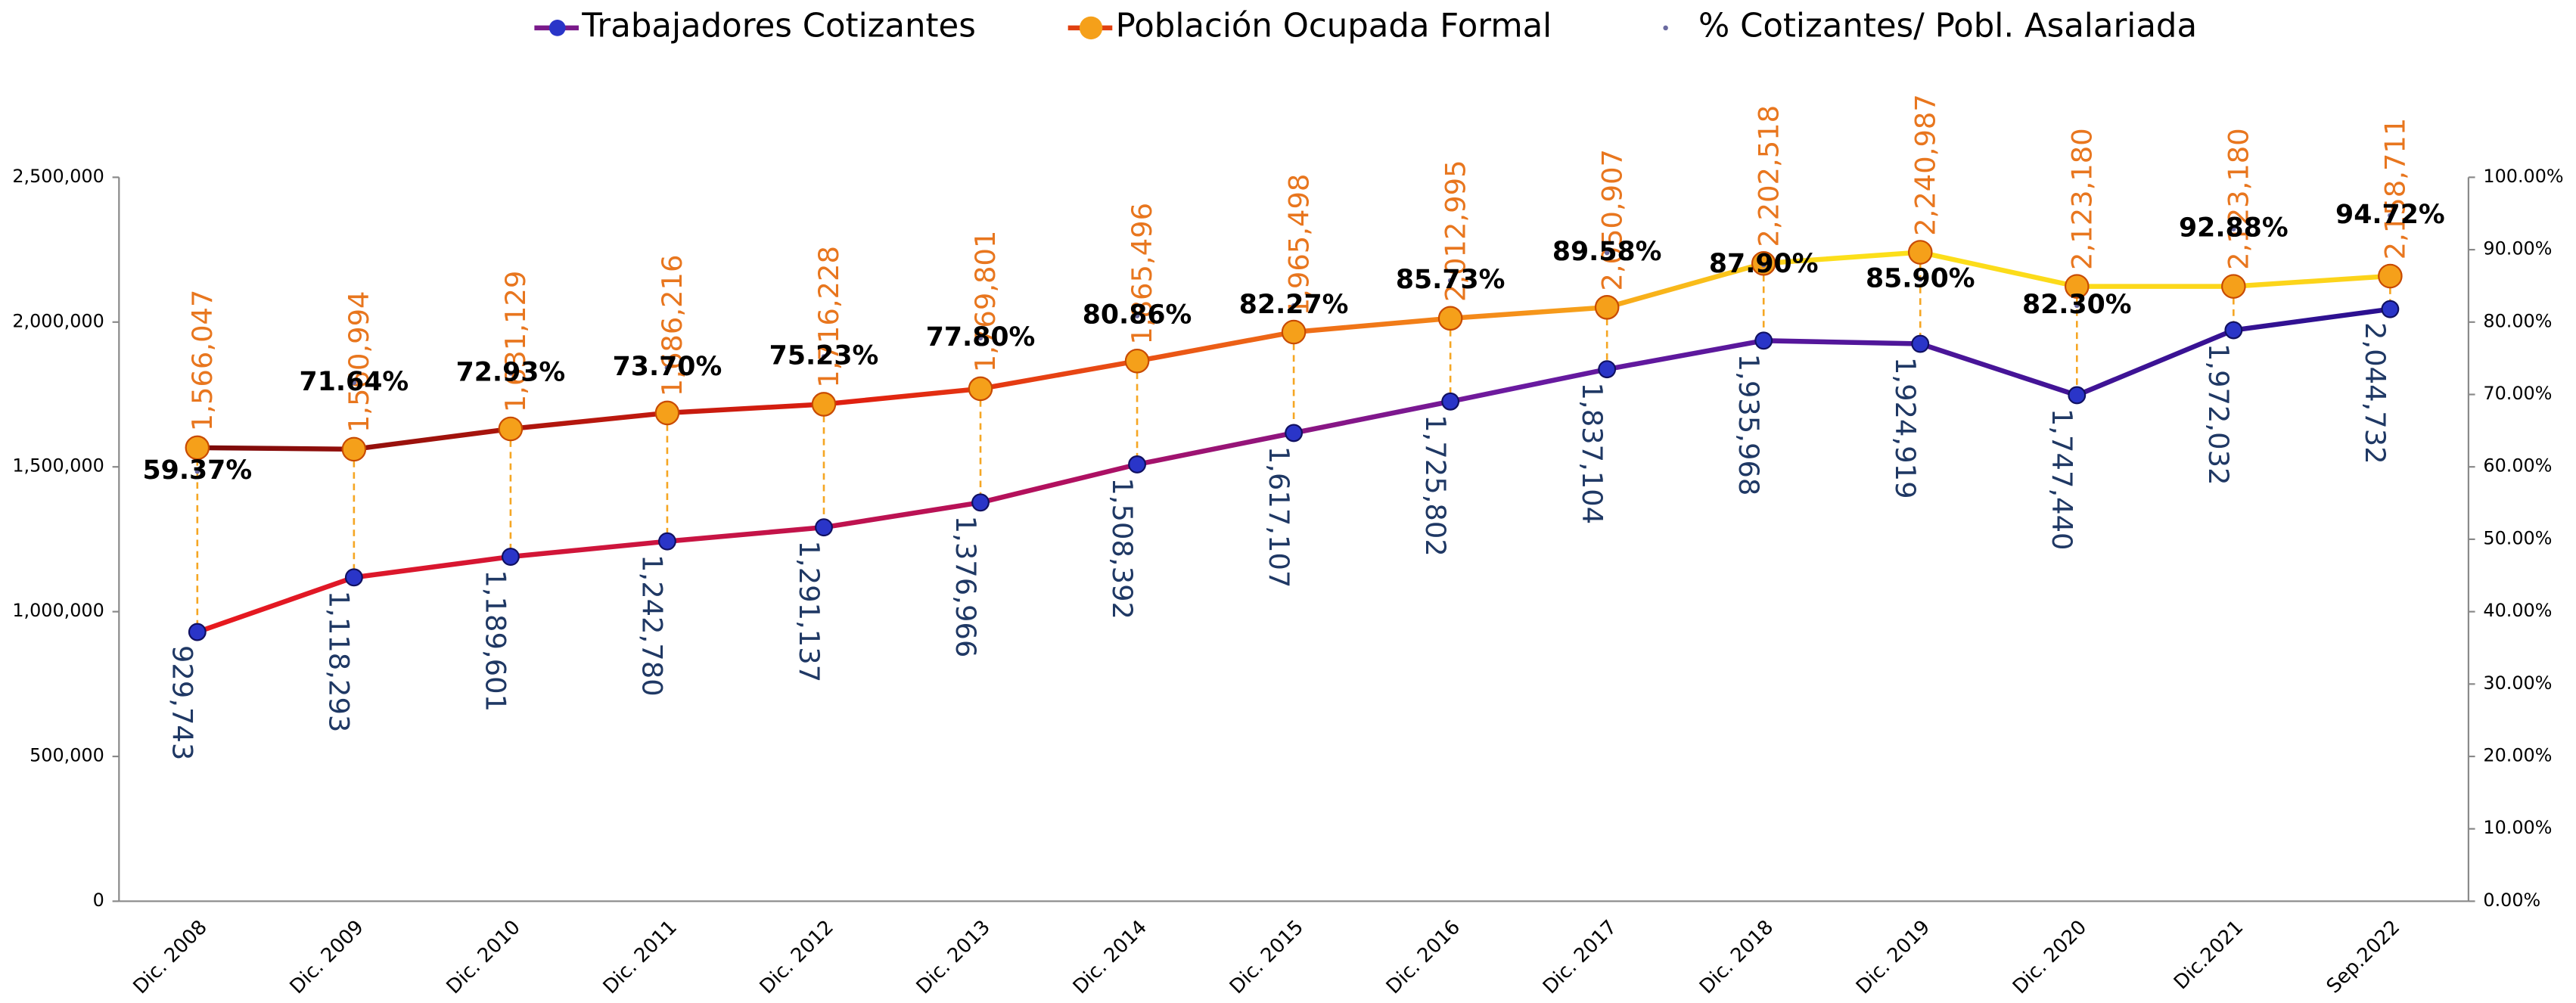 The image size is (2576, 1003). What do you see at coordinates (2517, 248) in the screenshot?
I see `y2-tick-label: 90.00%` at bounding box center [2517, 248].